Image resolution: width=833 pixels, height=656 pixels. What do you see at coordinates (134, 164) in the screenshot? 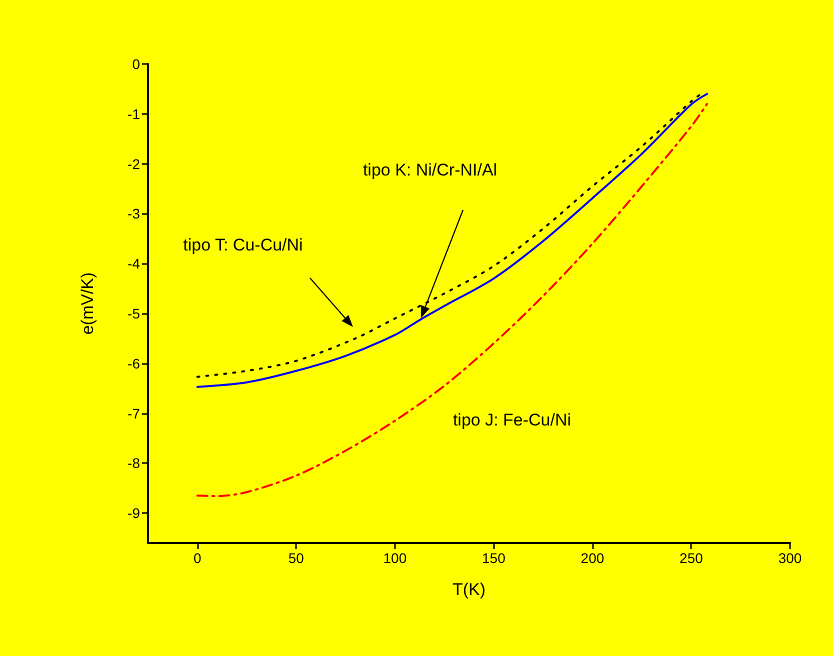
I see `y-tick-label: -2` at bounding box center [134, 164].